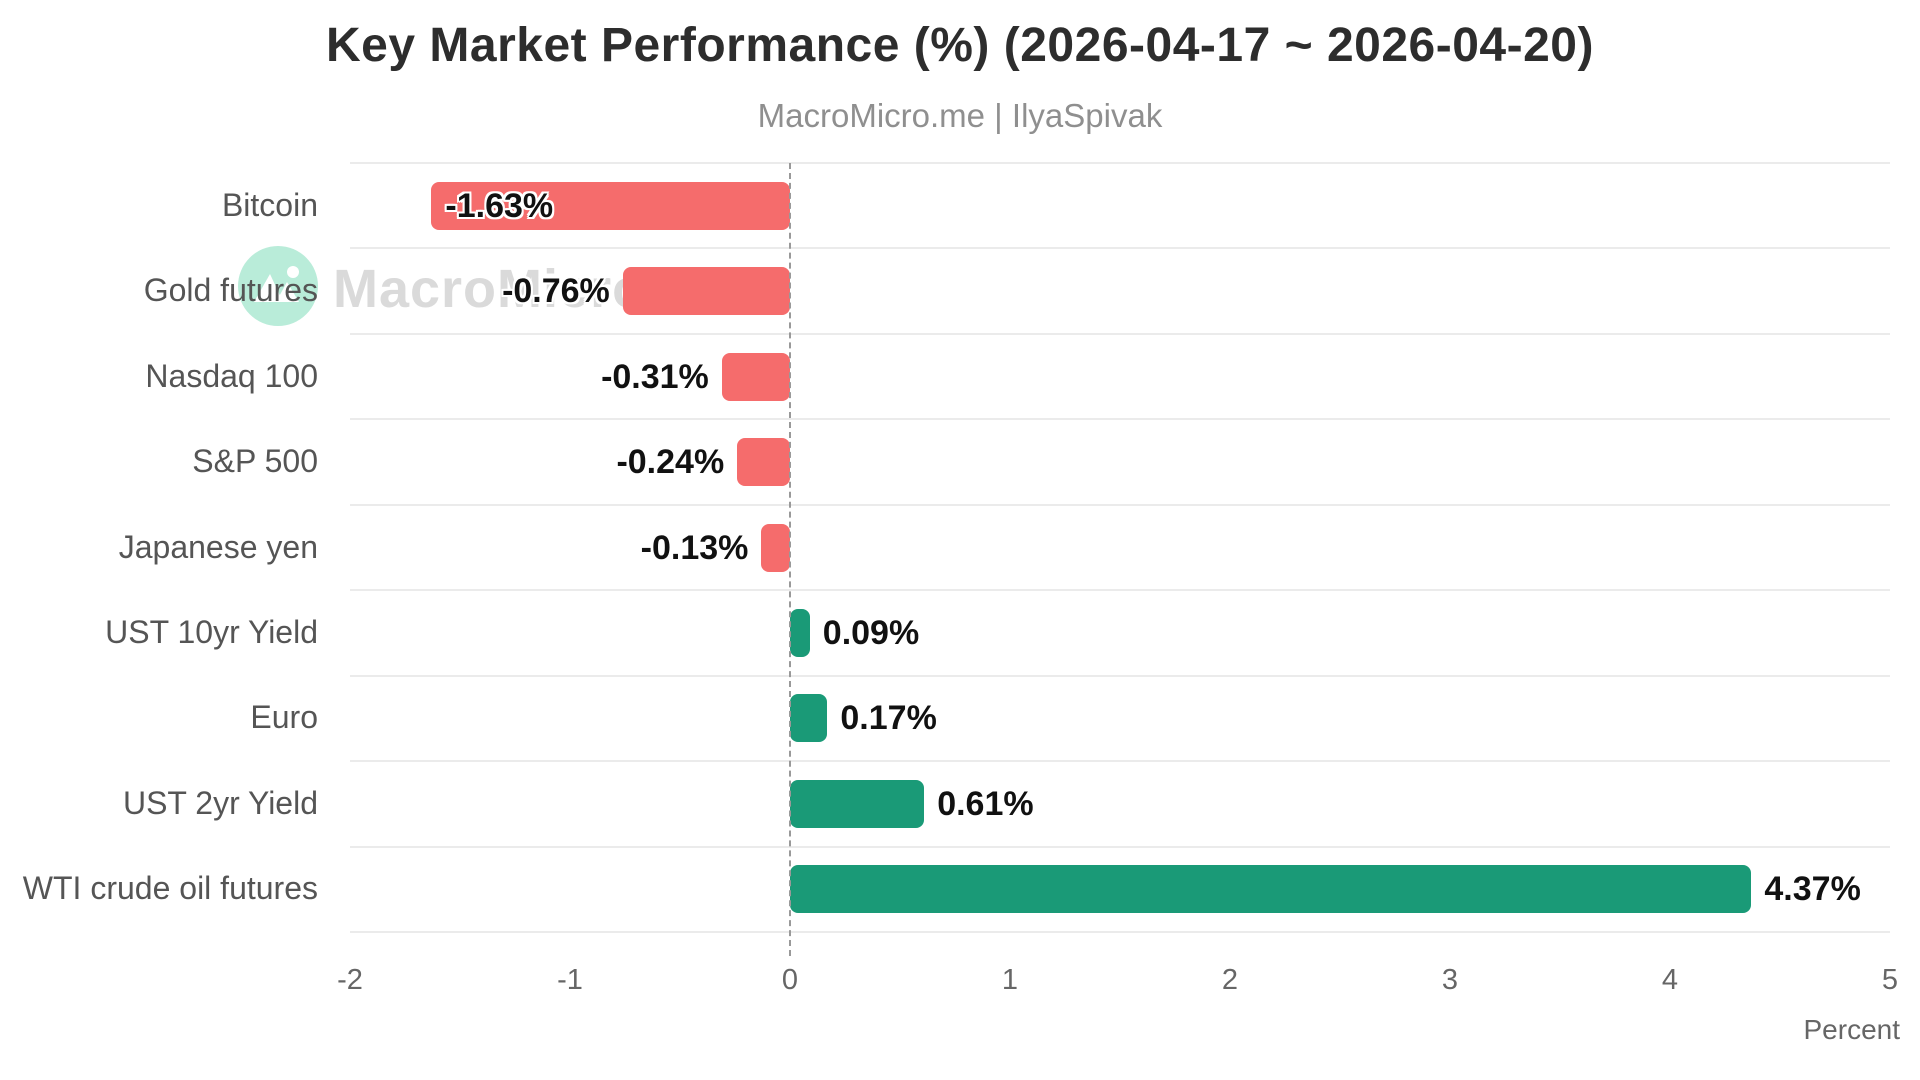  What do you see at coordinates (960, 115) in the screenshot?
I see `chart-subtitle: MacroMicro.me | IlyaSpivak` at bounding box center [960, 115].